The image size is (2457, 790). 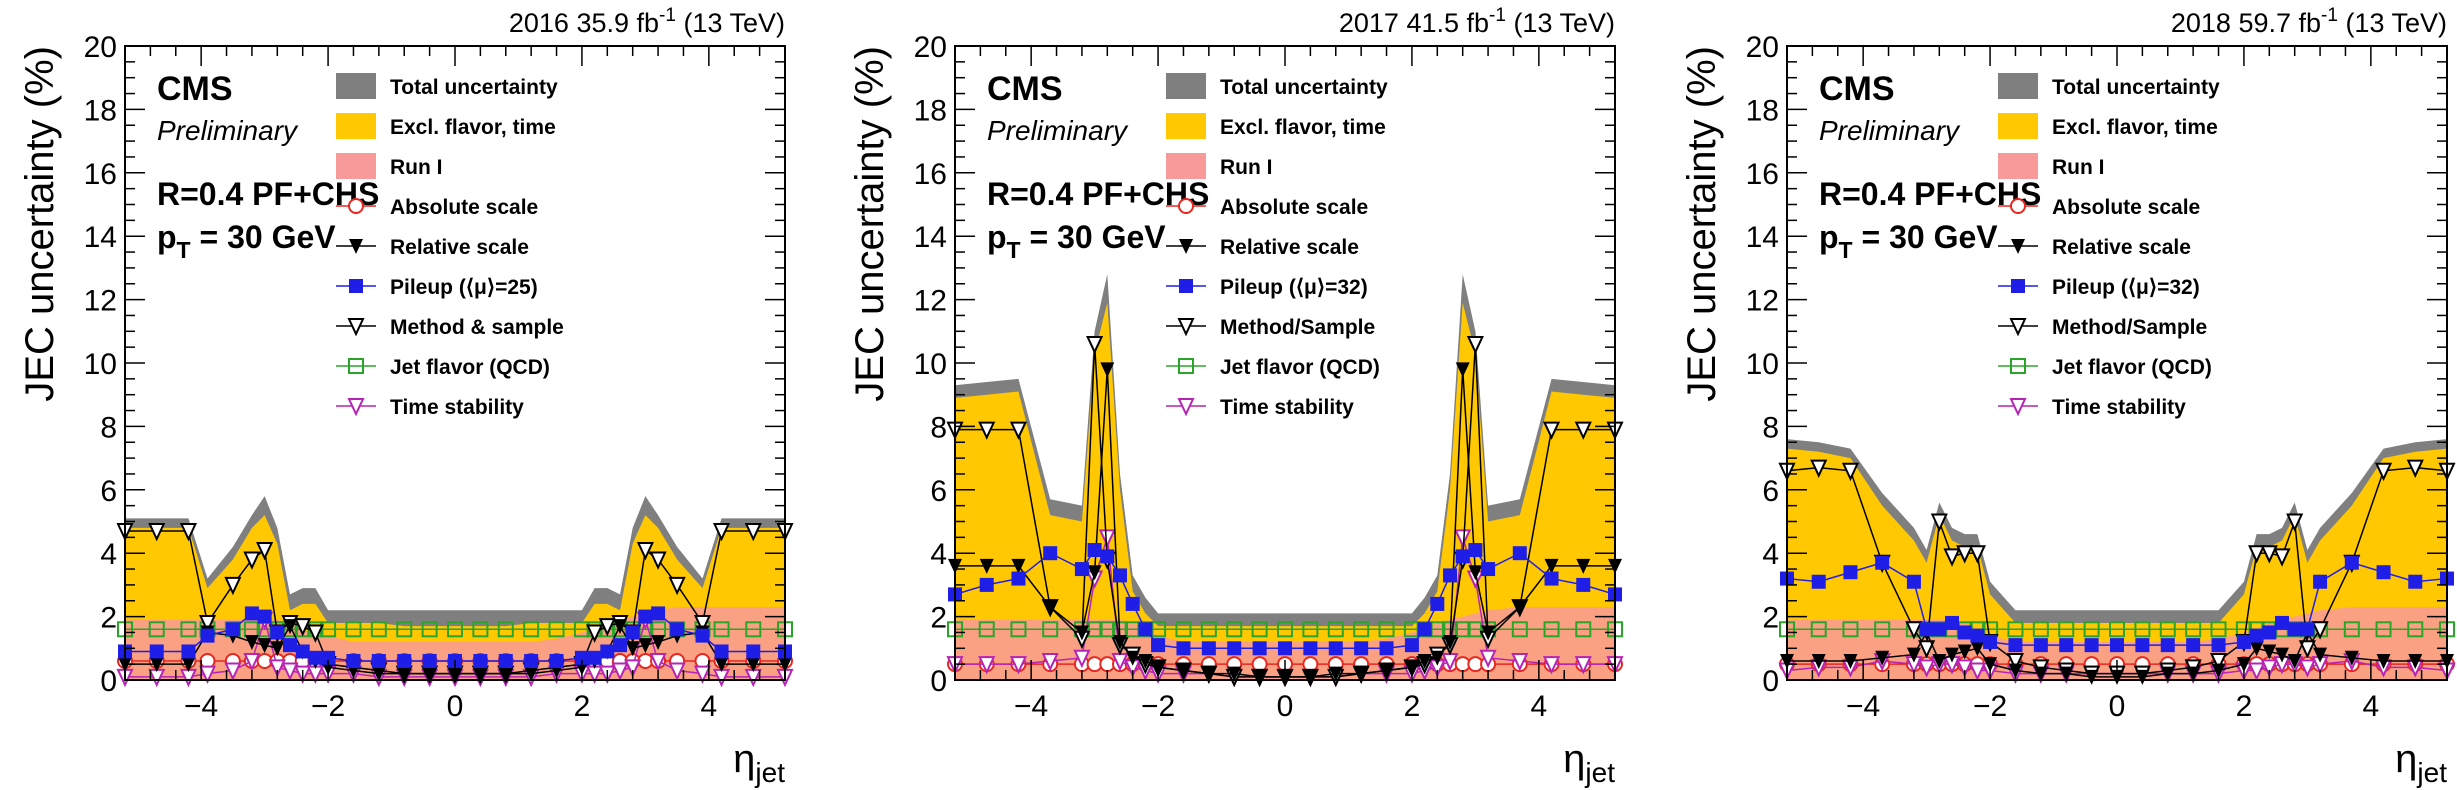 I want to click on y-axis-title: JEC uncertainty (%), so click(x=1702, y=224).